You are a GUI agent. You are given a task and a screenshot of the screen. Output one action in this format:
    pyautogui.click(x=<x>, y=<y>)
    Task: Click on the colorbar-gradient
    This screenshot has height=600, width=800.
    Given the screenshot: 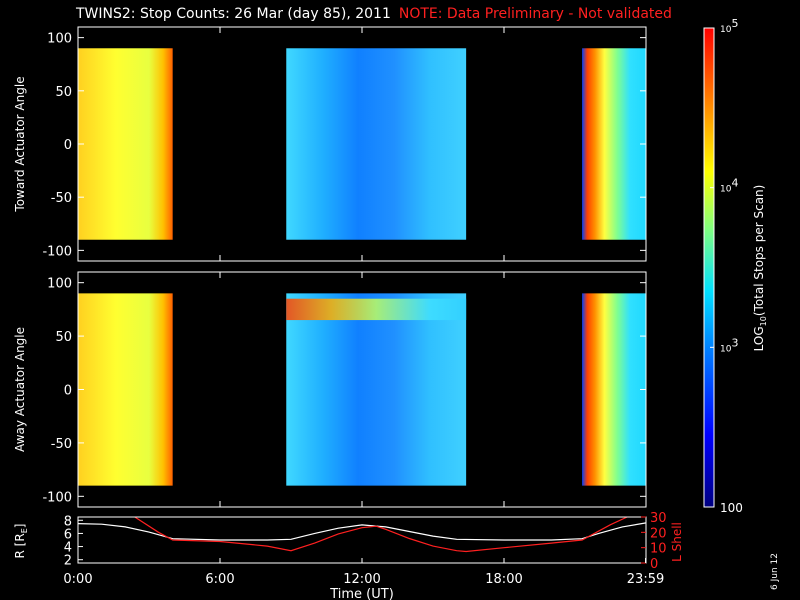 What is the action you would take?
    pyautogui.click(x=709, y=267)
    